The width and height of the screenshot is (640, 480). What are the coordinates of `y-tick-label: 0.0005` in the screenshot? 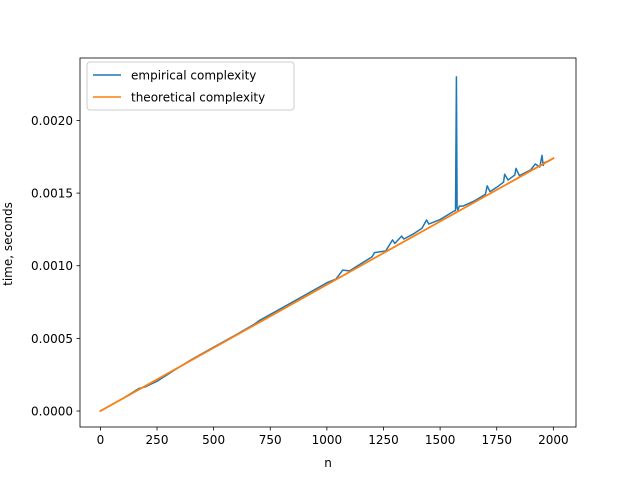 It's located at (52, 339).